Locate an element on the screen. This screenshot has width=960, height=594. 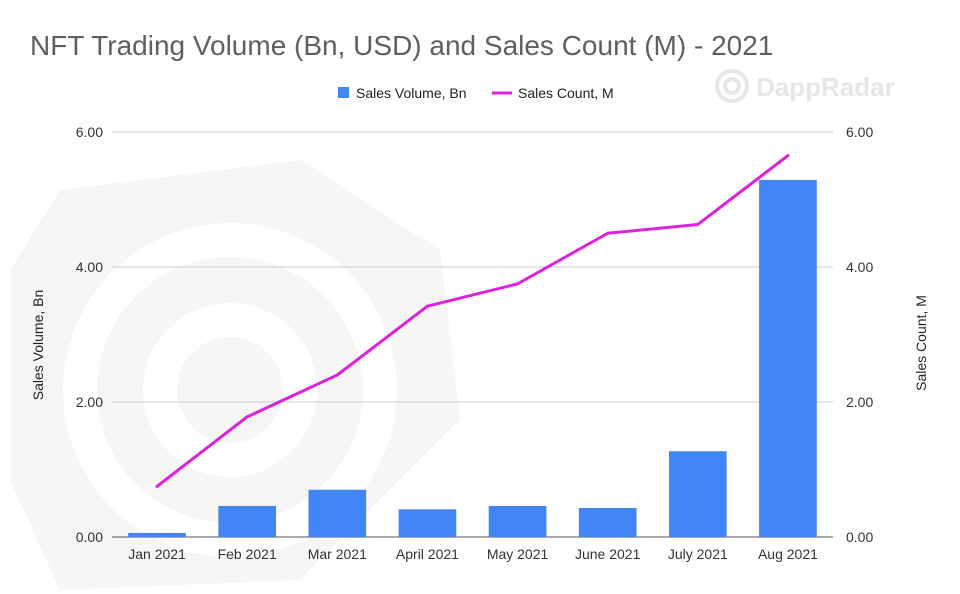
x-tick-label: July 2021 is located at coordinates (698, 554).